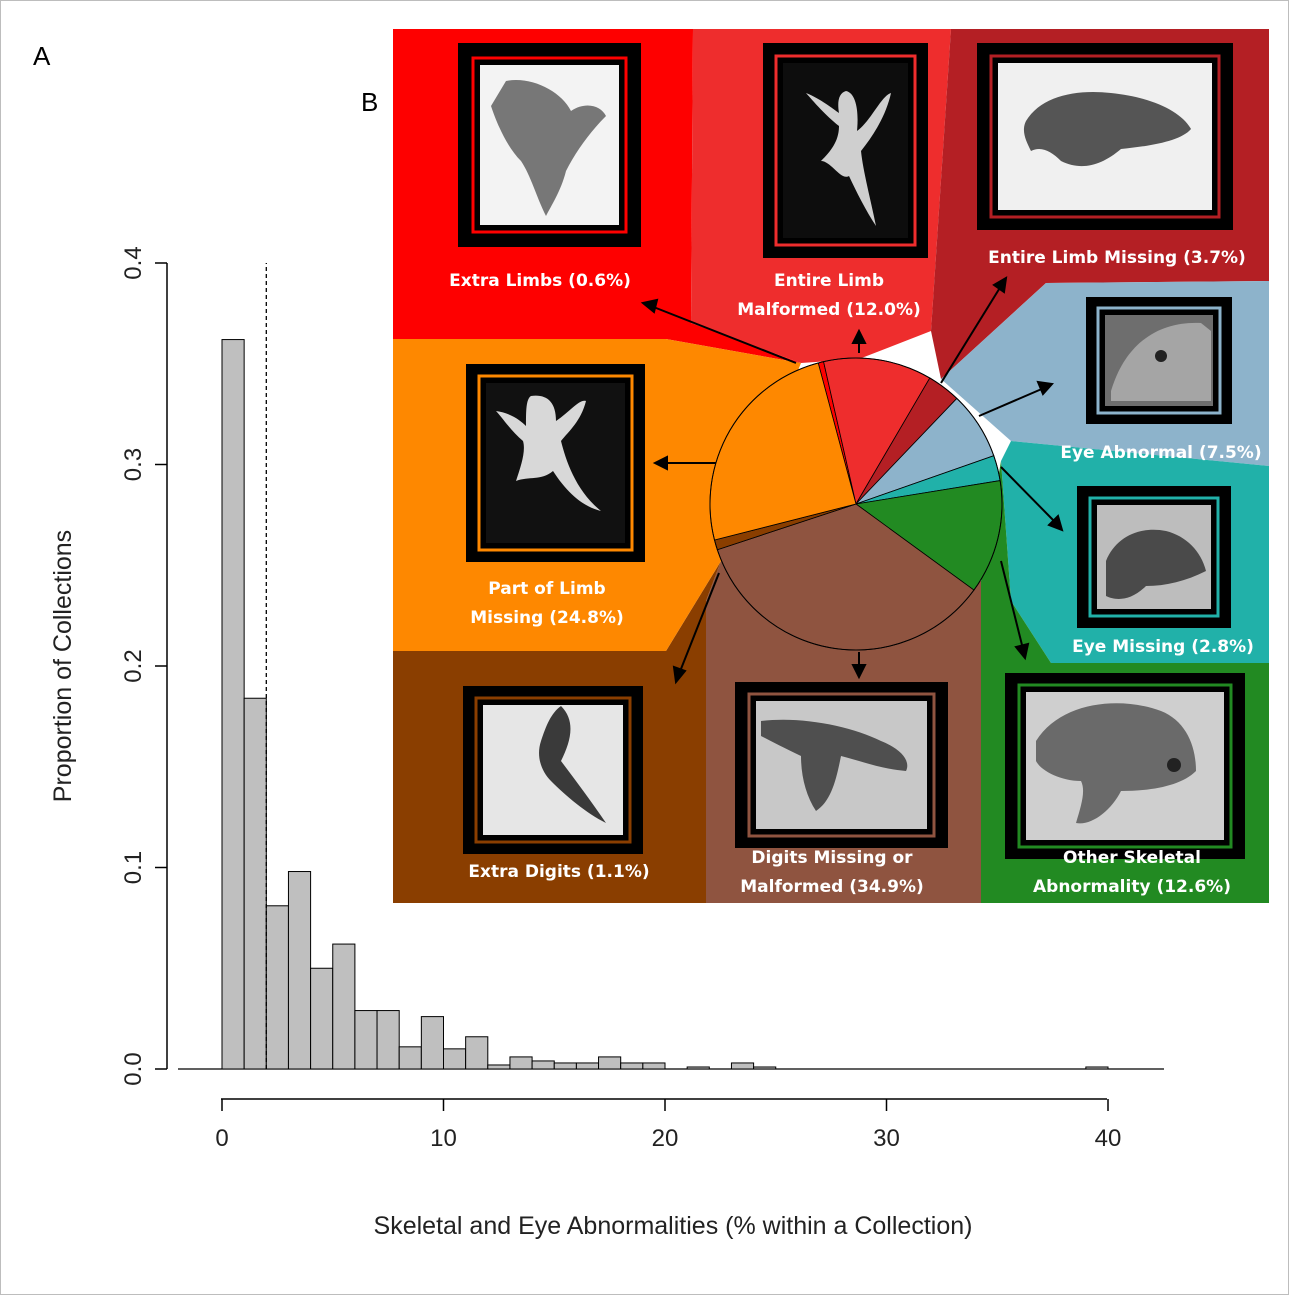 Image resolution: width=1289 pixels, height=1296 pixels. I want to click on y-tick-label: 0.1, so click(133, 867).